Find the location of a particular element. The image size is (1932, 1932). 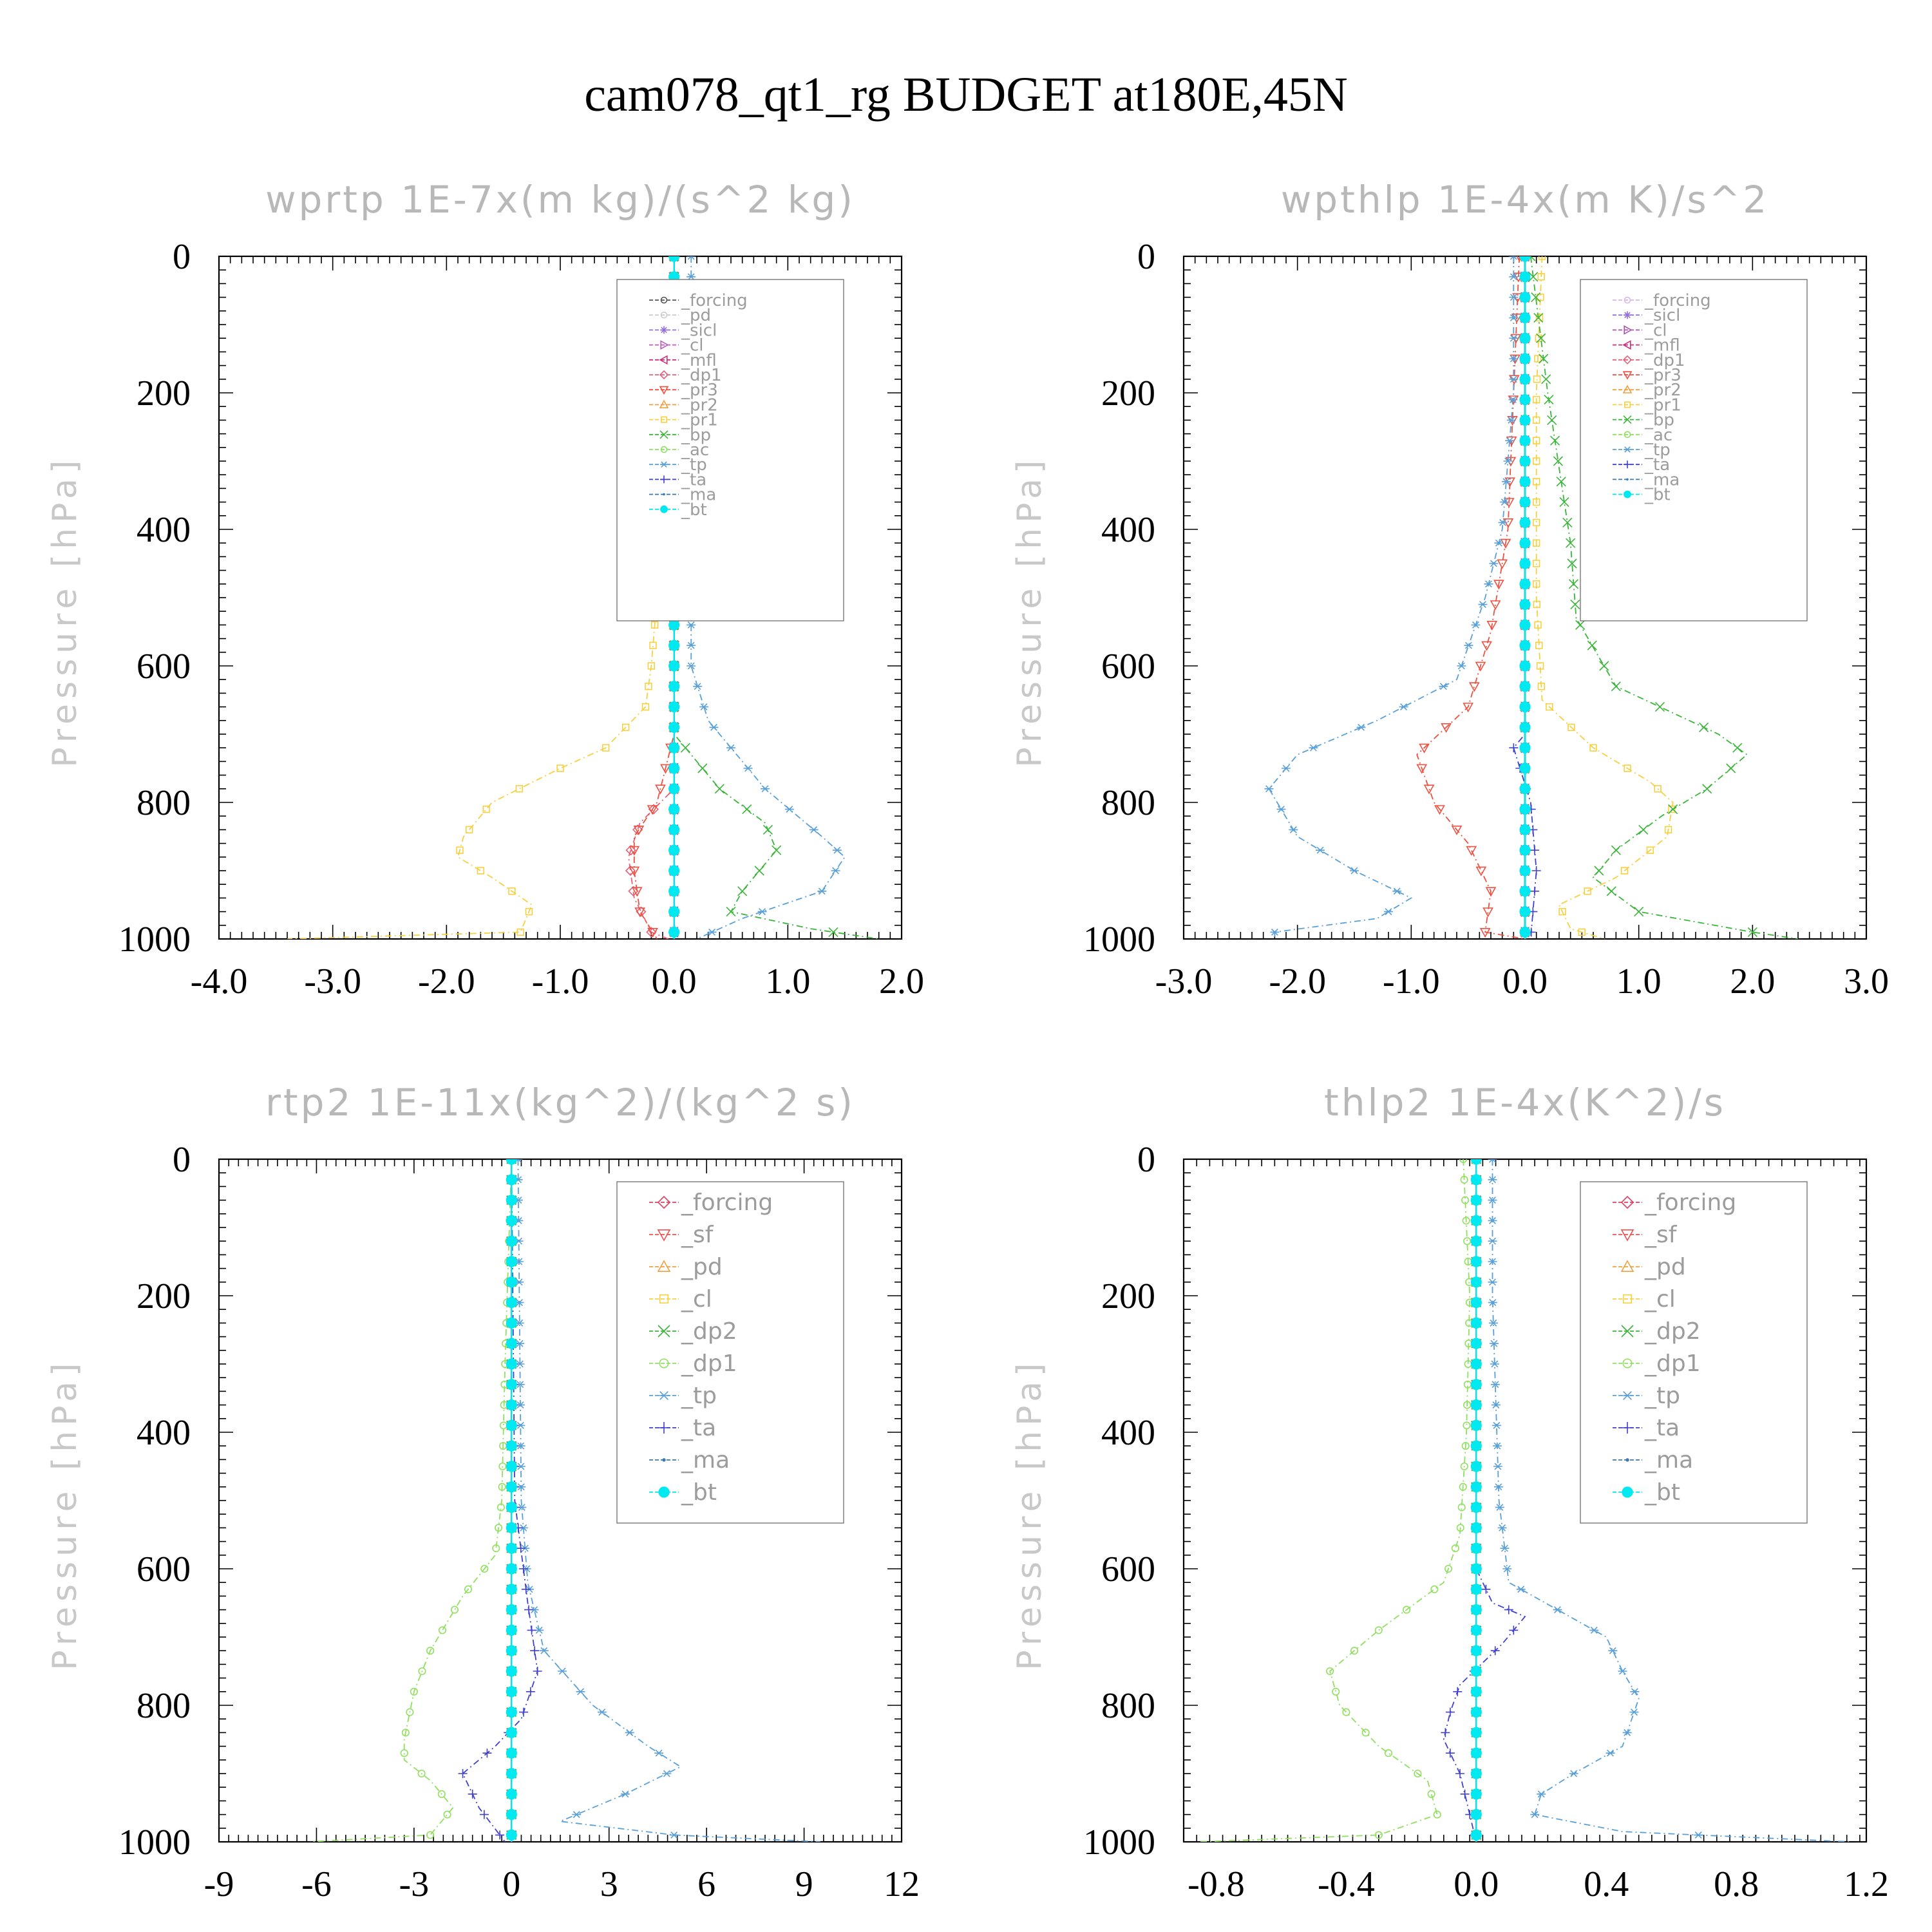

legend-entry-pd: _pd is located at coordinates (1649, 1267).